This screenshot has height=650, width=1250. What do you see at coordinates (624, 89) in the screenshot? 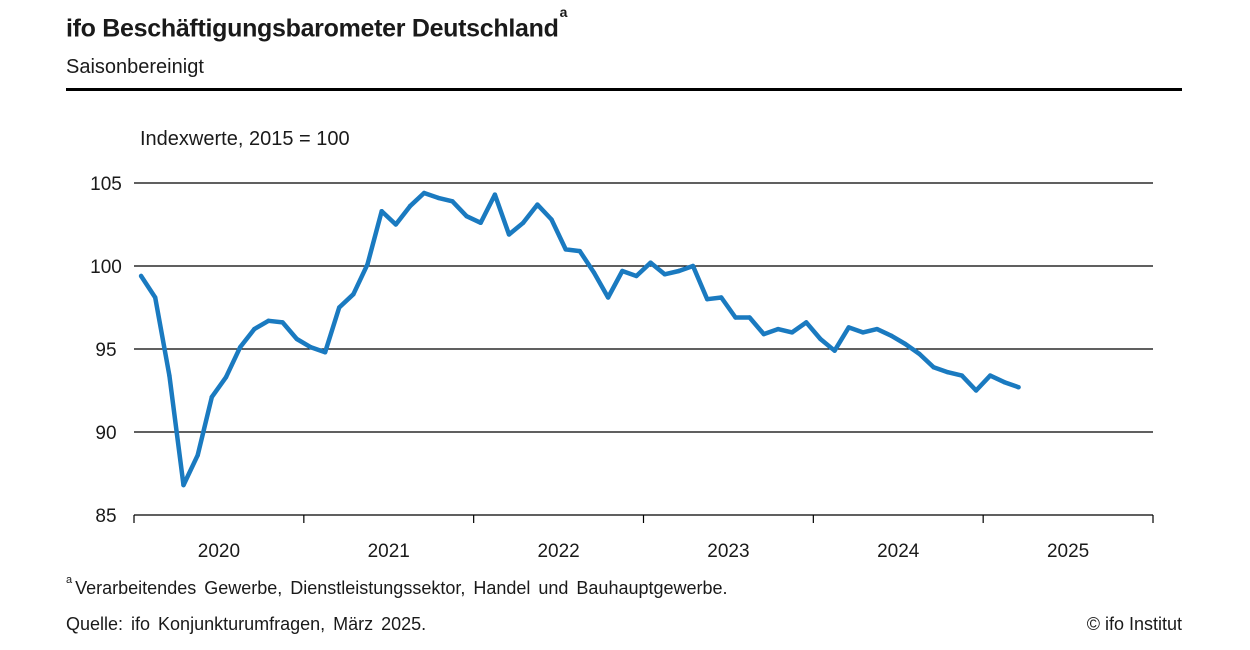
I see `header-rule` at bounding box center [624, 89].